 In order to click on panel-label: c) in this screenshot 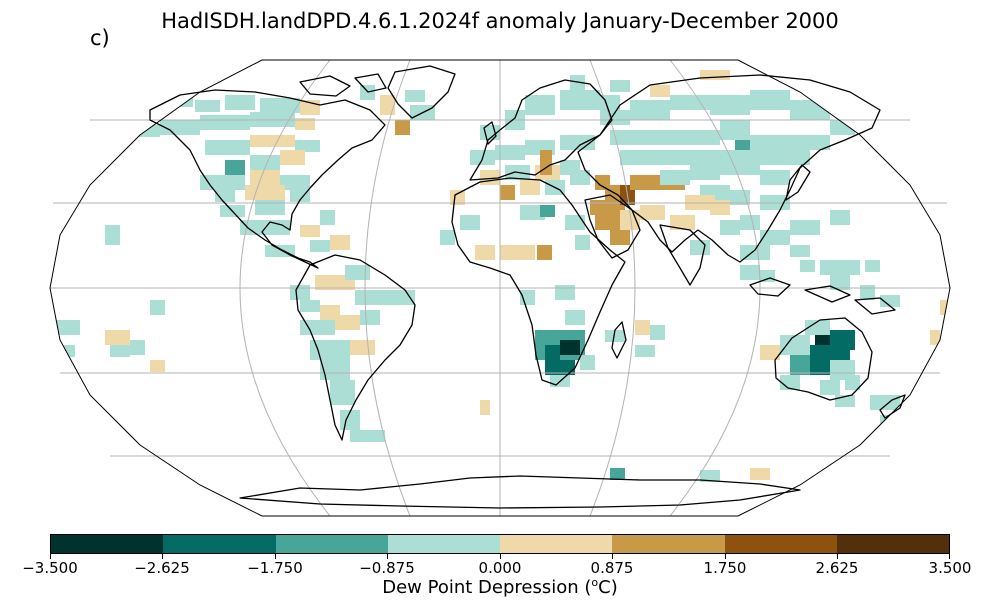, I will do `click(100, 38)`.